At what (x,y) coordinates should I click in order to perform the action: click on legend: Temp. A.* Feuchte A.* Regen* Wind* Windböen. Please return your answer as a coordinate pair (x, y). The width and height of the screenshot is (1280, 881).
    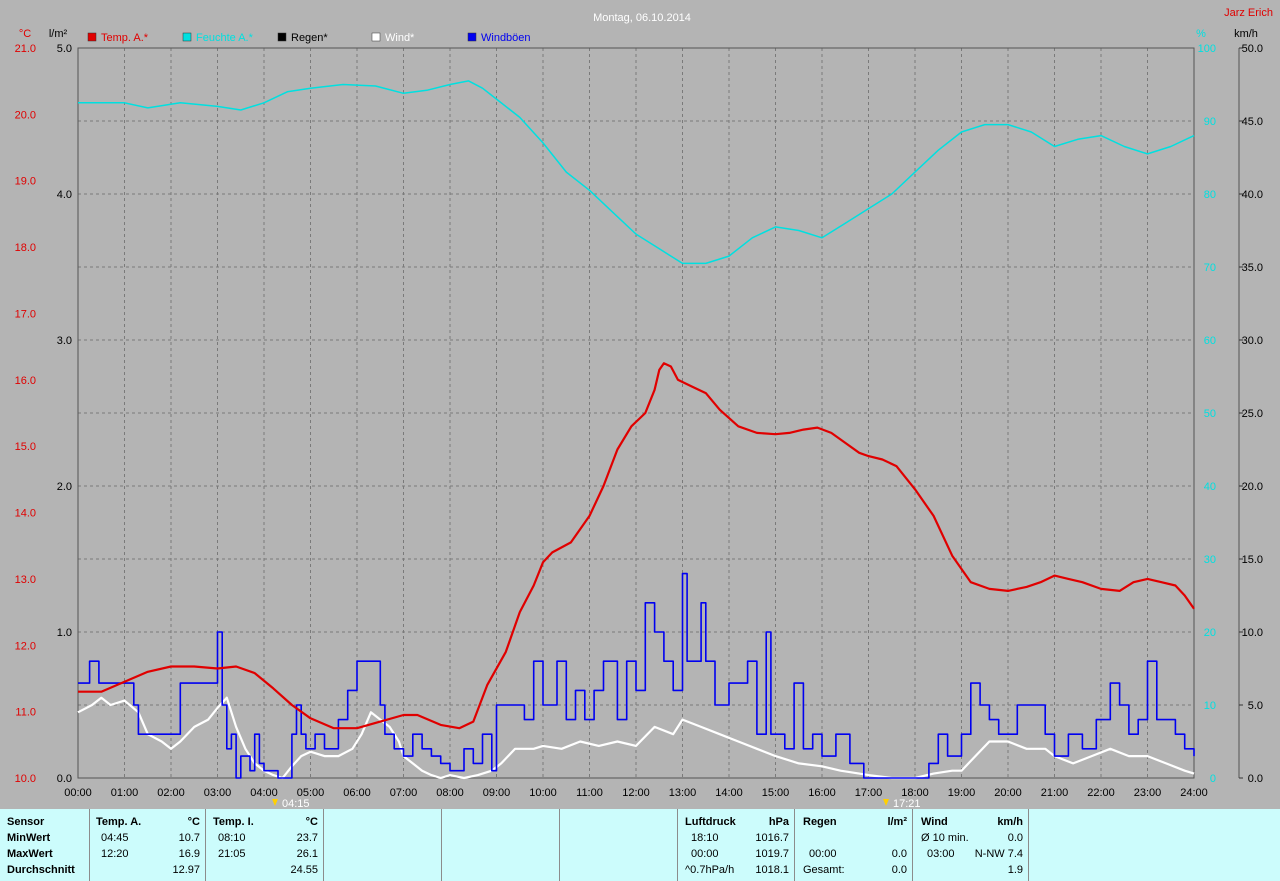
    Looking at the image, I should click on (309, 38).